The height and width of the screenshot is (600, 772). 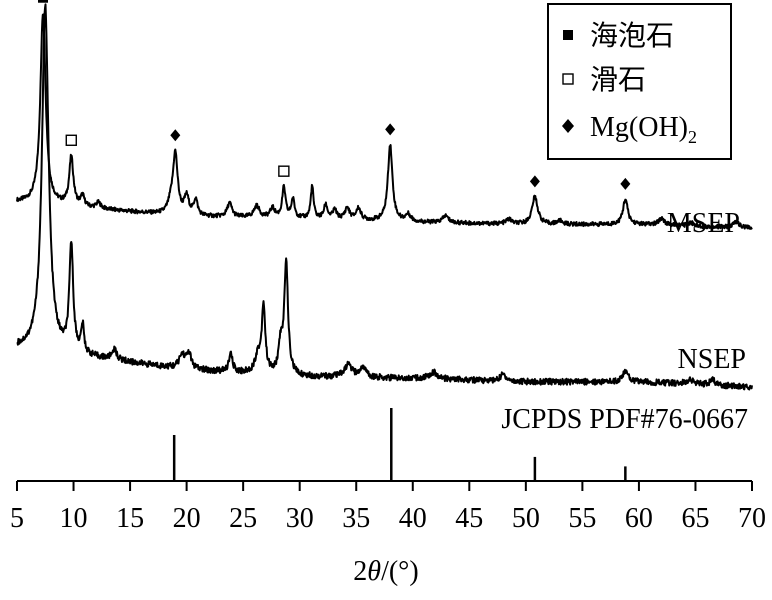 I want to click on x-tick-label: 40, so click(x=413, y=518).